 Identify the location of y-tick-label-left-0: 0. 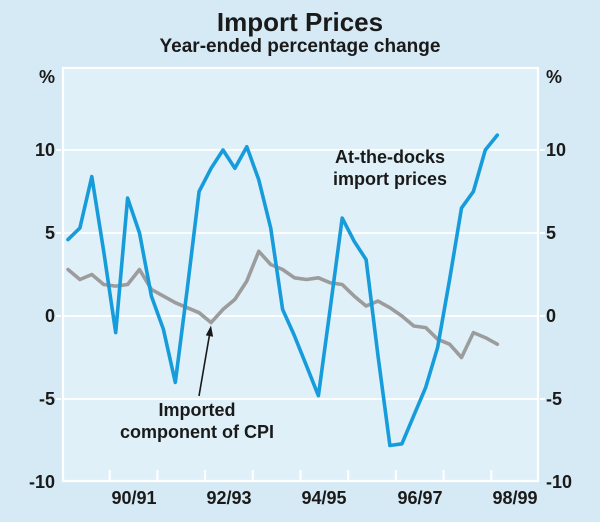
(49, 316).